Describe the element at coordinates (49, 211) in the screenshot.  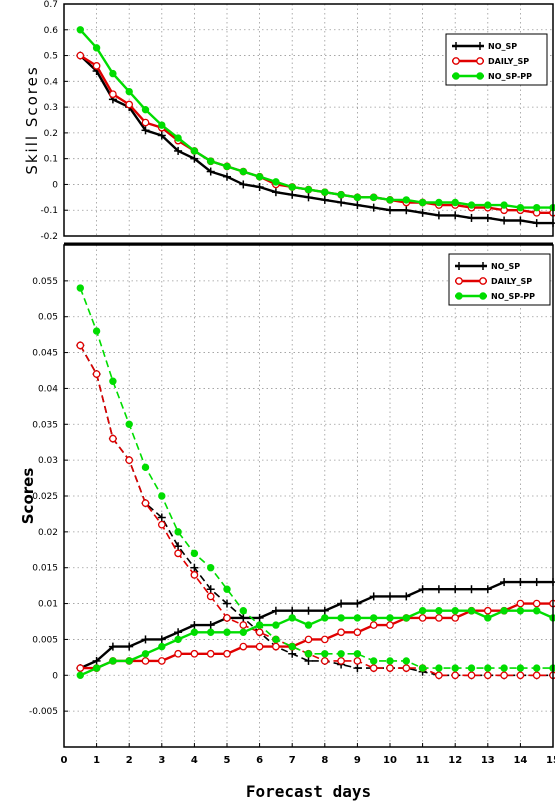
I see `y-tick-label: -0.1` at that location.